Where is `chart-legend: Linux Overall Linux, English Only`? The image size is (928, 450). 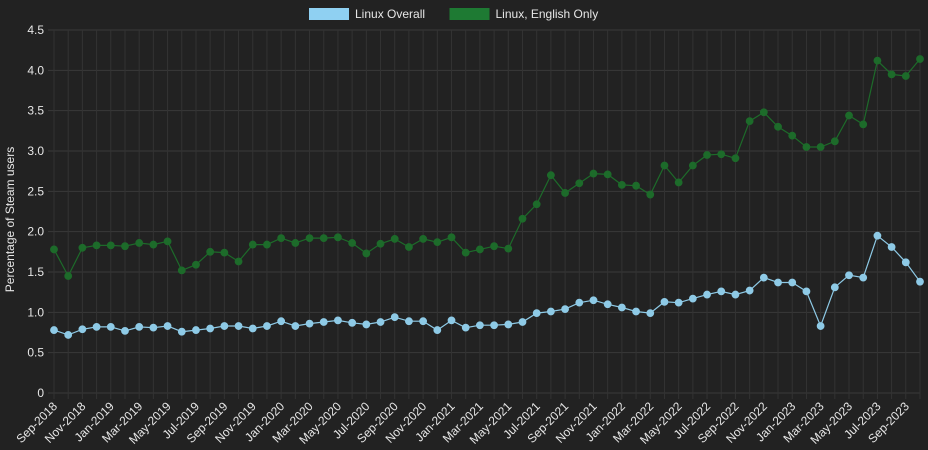
chart-legend: Linux Overall Linux, English Only is located at coordinates (453, 14).